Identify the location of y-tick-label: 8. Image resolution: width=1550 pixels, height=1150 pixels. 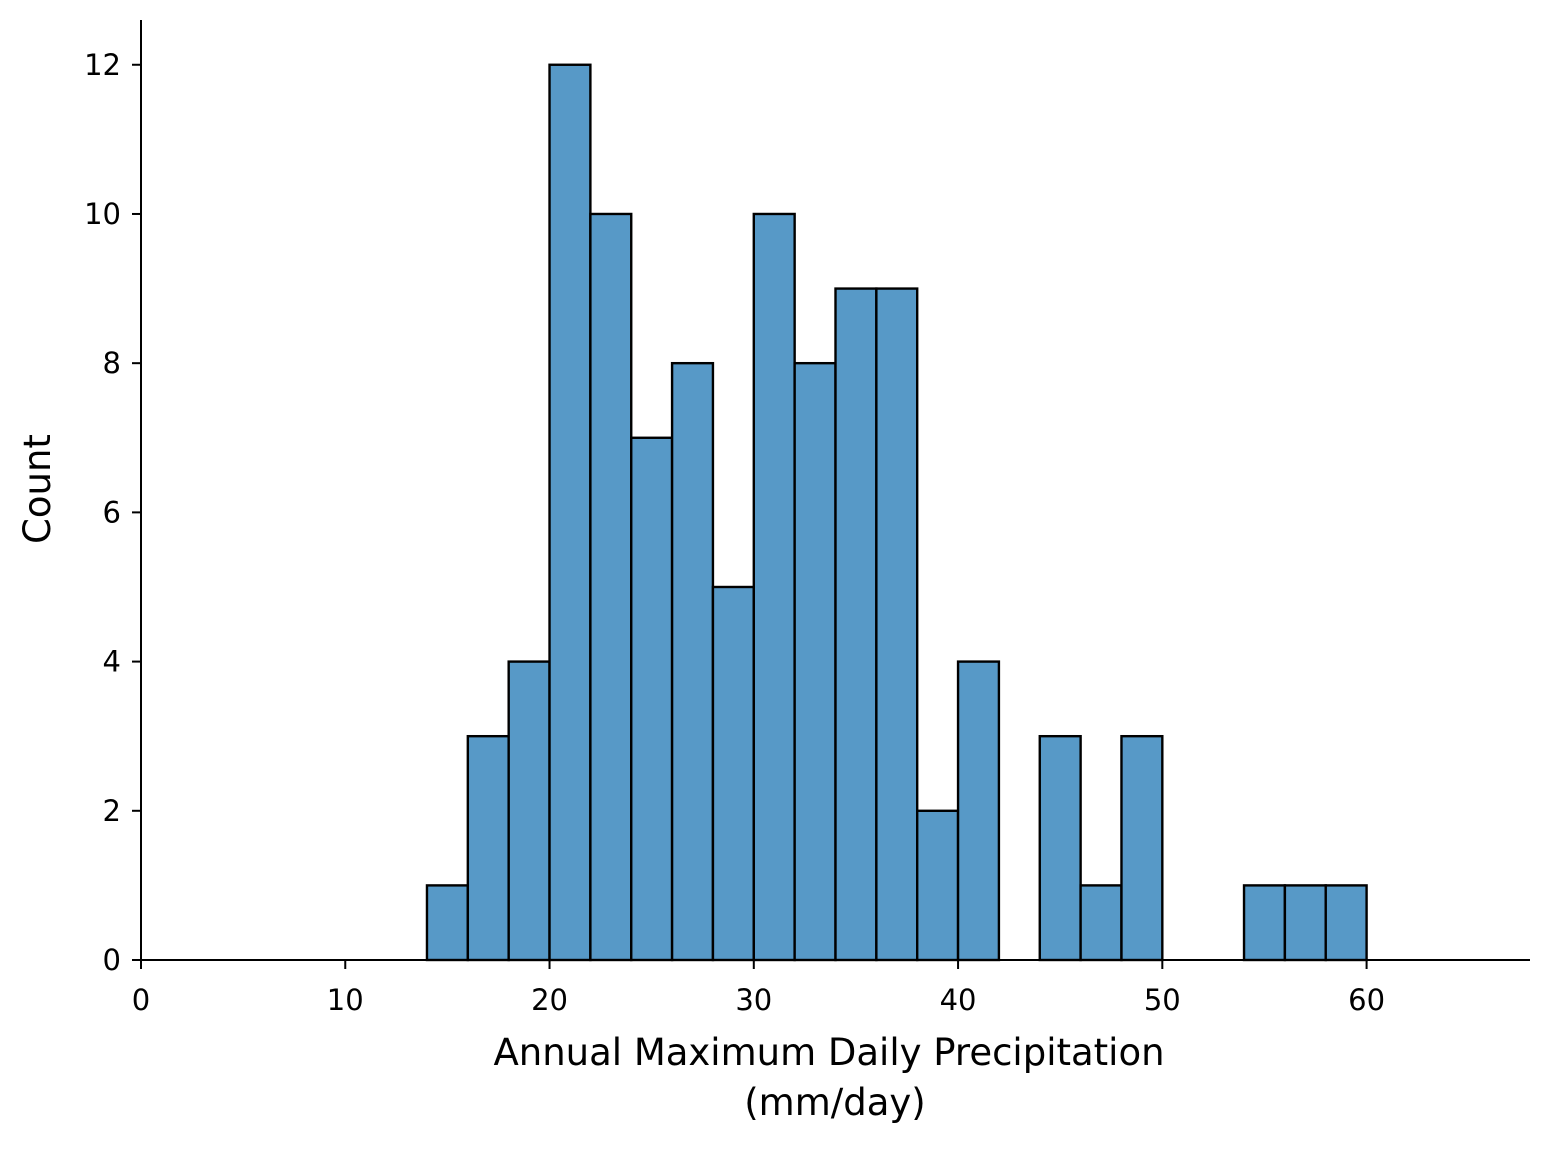
(112, 363).